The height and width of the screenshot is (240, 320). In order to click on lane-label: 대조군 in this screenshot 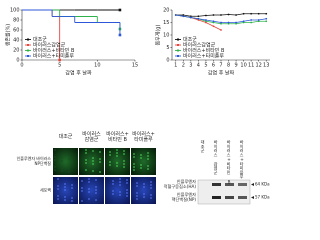, I will do `click(202, 146)`.